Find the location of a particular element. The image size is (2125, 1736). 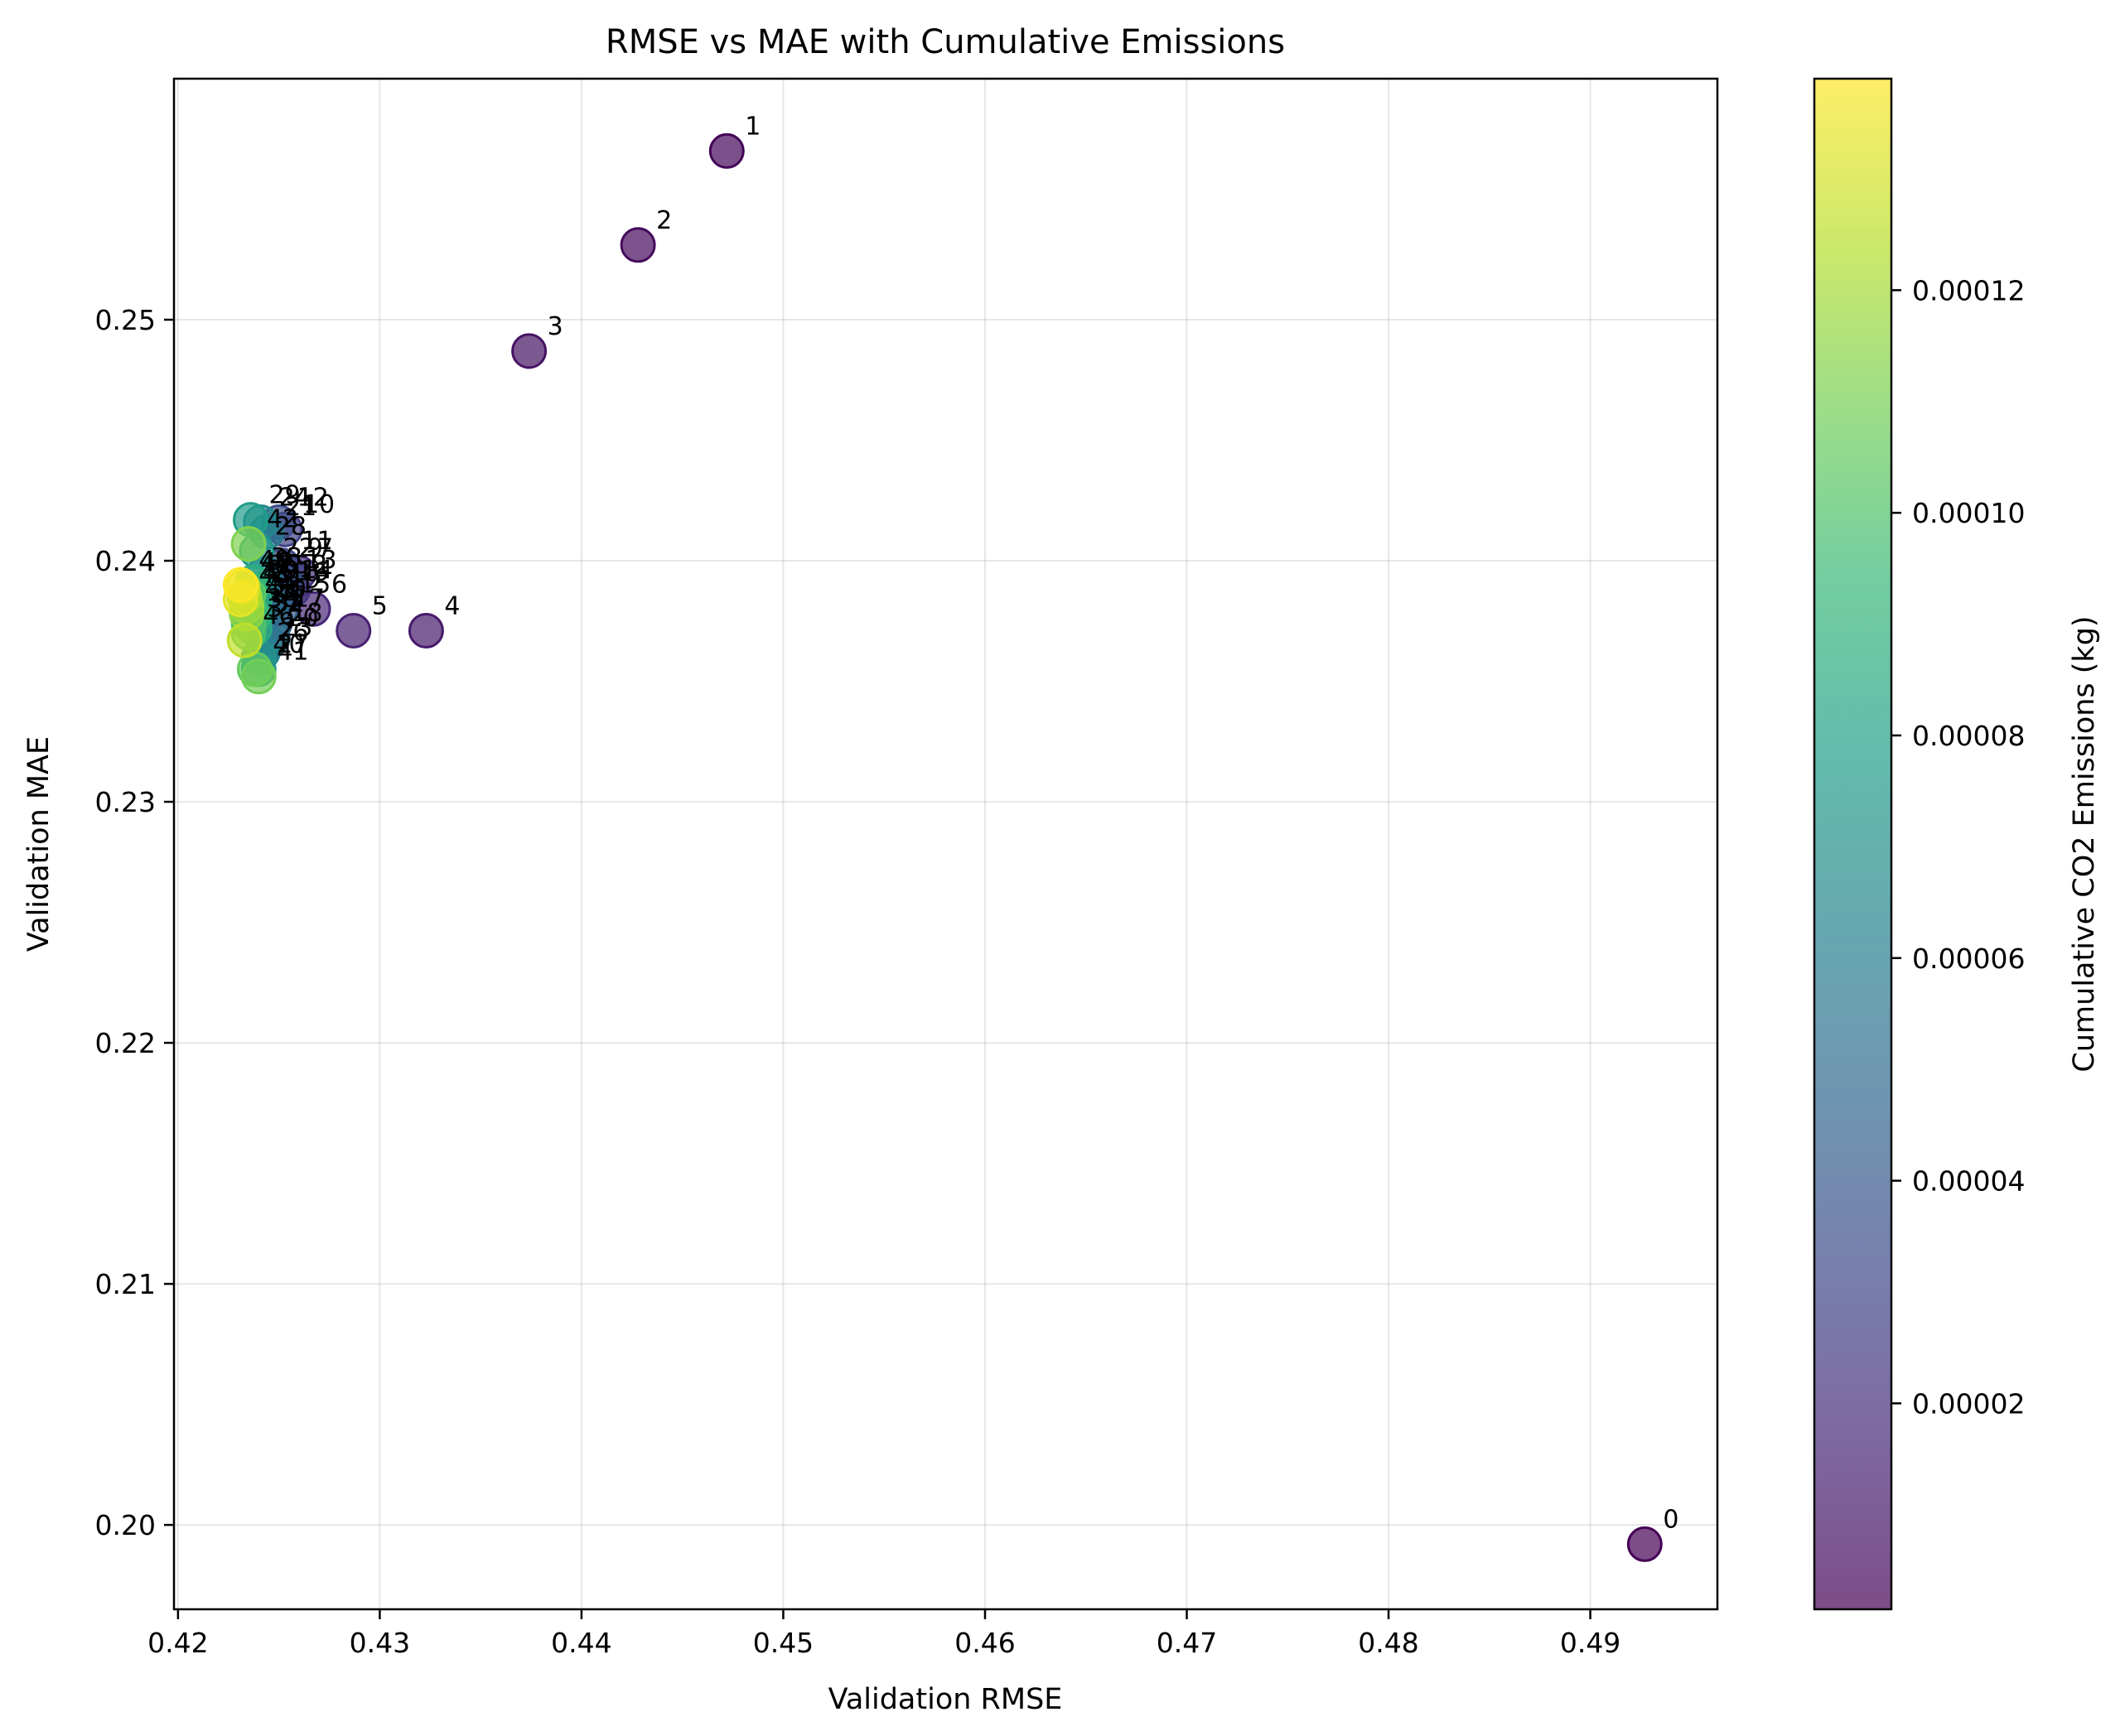

point-label: 32 is located at coordinates (288, 604).